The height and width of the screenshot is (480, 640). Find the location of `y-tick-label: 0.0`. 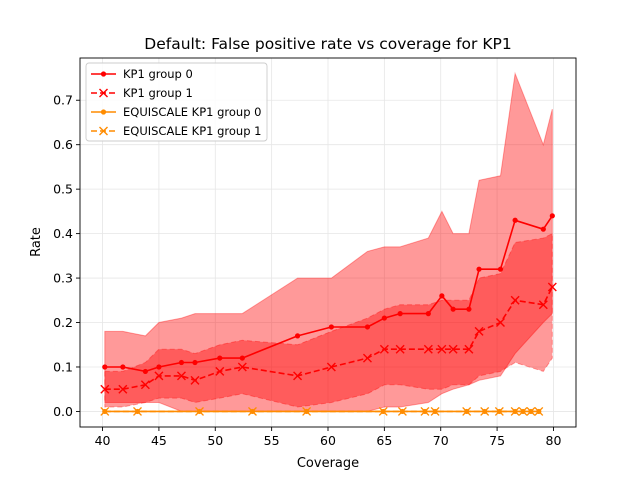

y-tick-label: 0.0 is located at coordinates (63, 411).